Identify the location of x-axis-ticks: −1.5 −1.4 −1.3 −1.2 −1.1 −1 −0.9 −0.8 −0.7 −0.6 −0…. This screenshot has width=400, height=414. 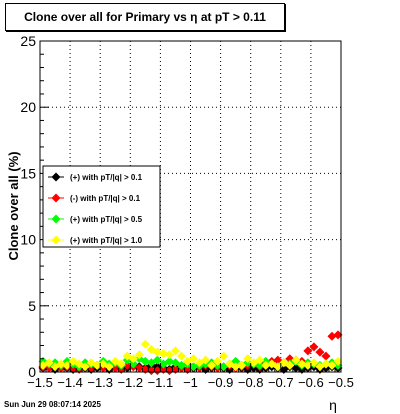
(190, 376).